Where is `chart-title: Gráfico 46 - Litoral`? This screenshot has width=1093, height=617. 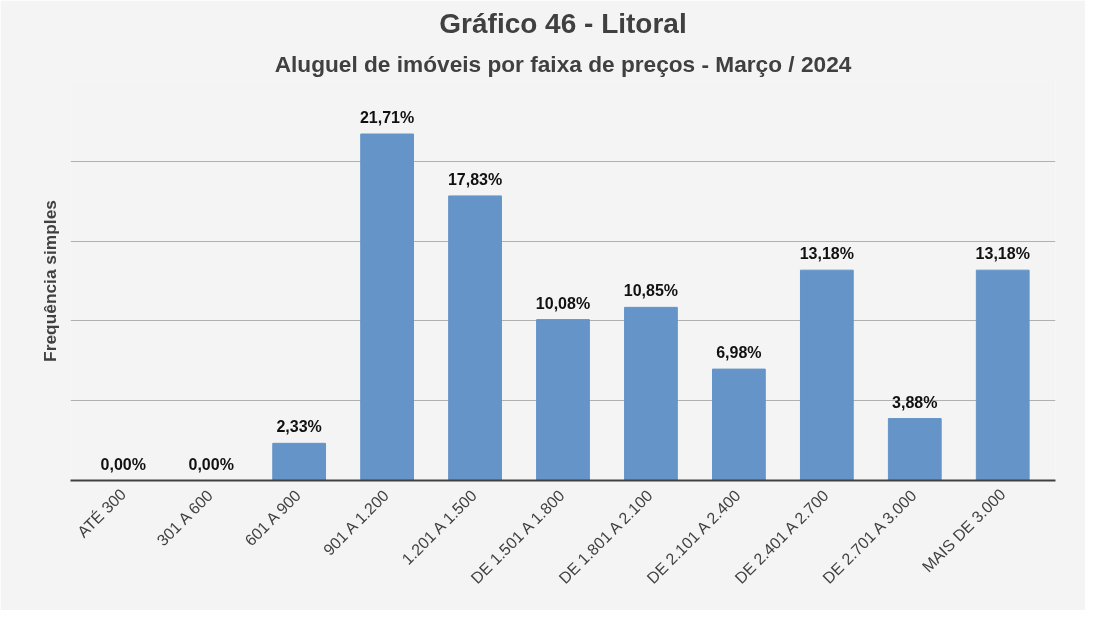
chart-title: Gráfico 46 - Litoral is located at coordinates (563, 23).